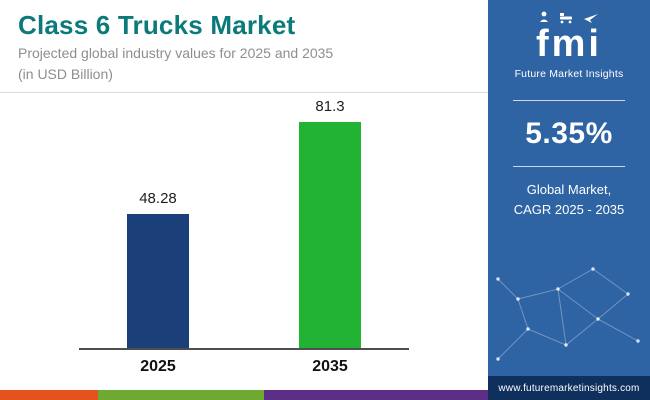 This screenshot has width=650, height=400. I want to click on bottom-color-stripe, so click(244, 395).